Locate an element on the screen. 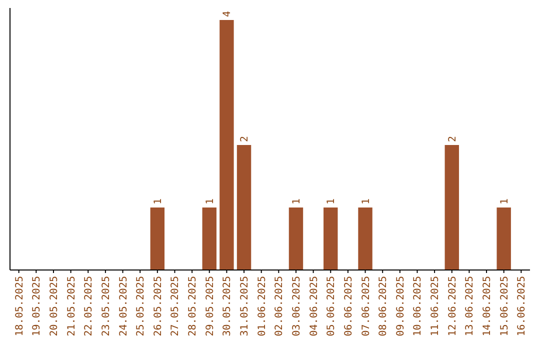 This screenshot has height=340, width=540. x-tick-label: 20.05.2025 is located at coordinates (54, 306).